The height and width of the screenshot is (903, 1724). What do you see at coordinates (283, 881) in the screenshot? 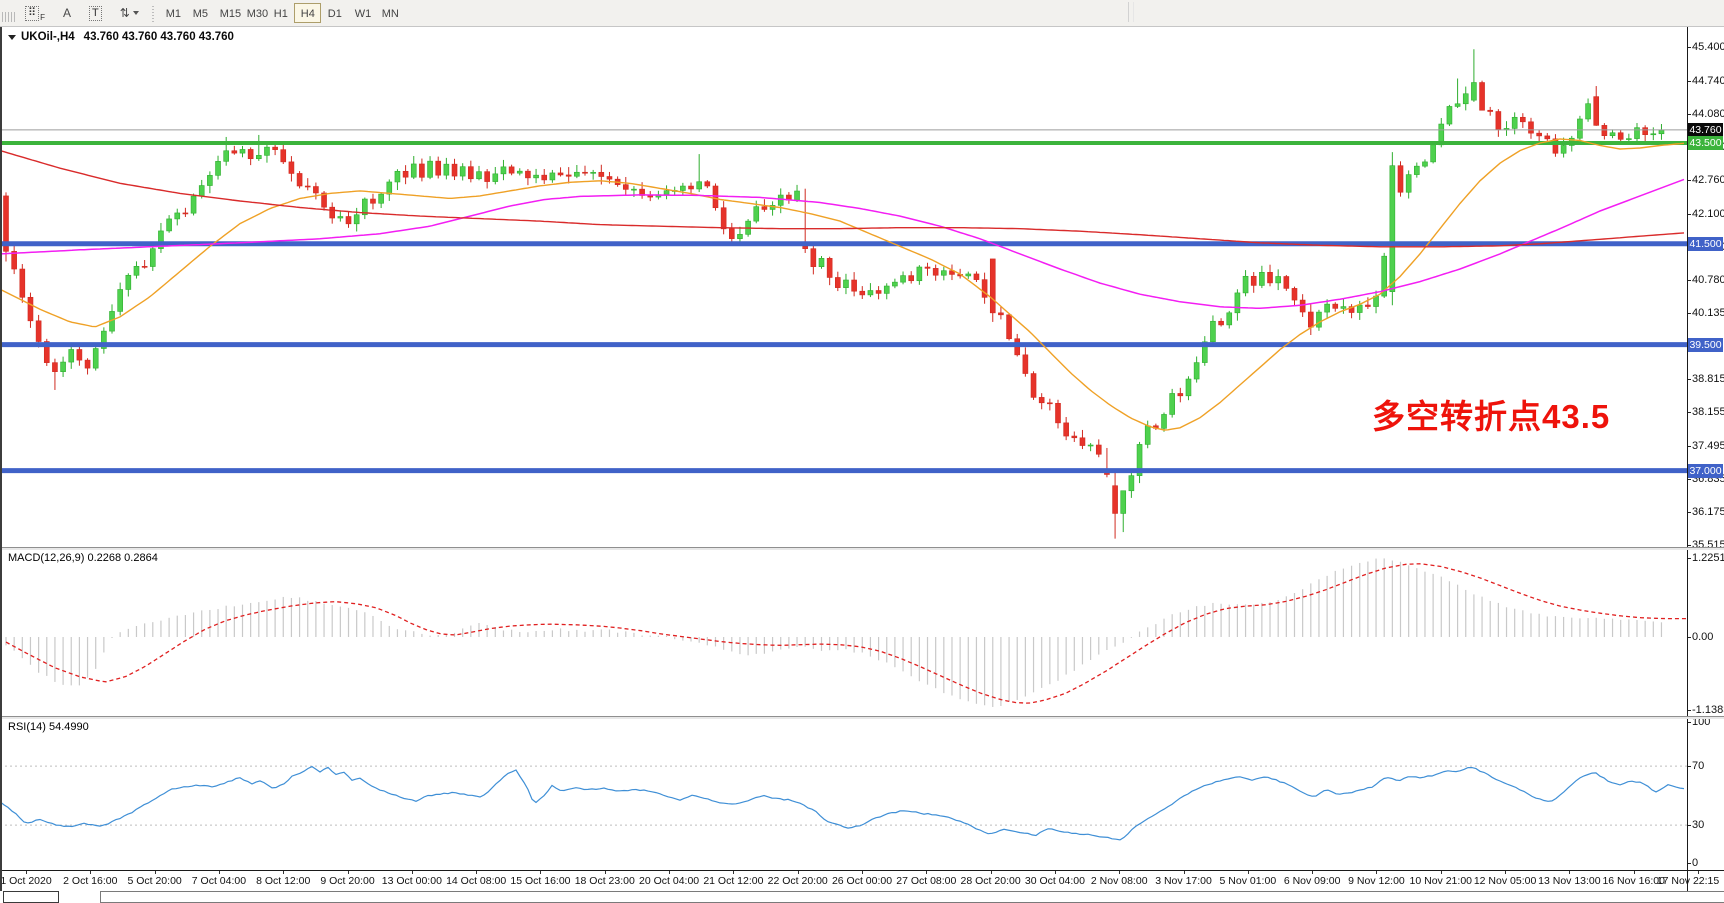
I see `time-axis-label: 8 Oct 12:00` at bounding box center [283, 881].